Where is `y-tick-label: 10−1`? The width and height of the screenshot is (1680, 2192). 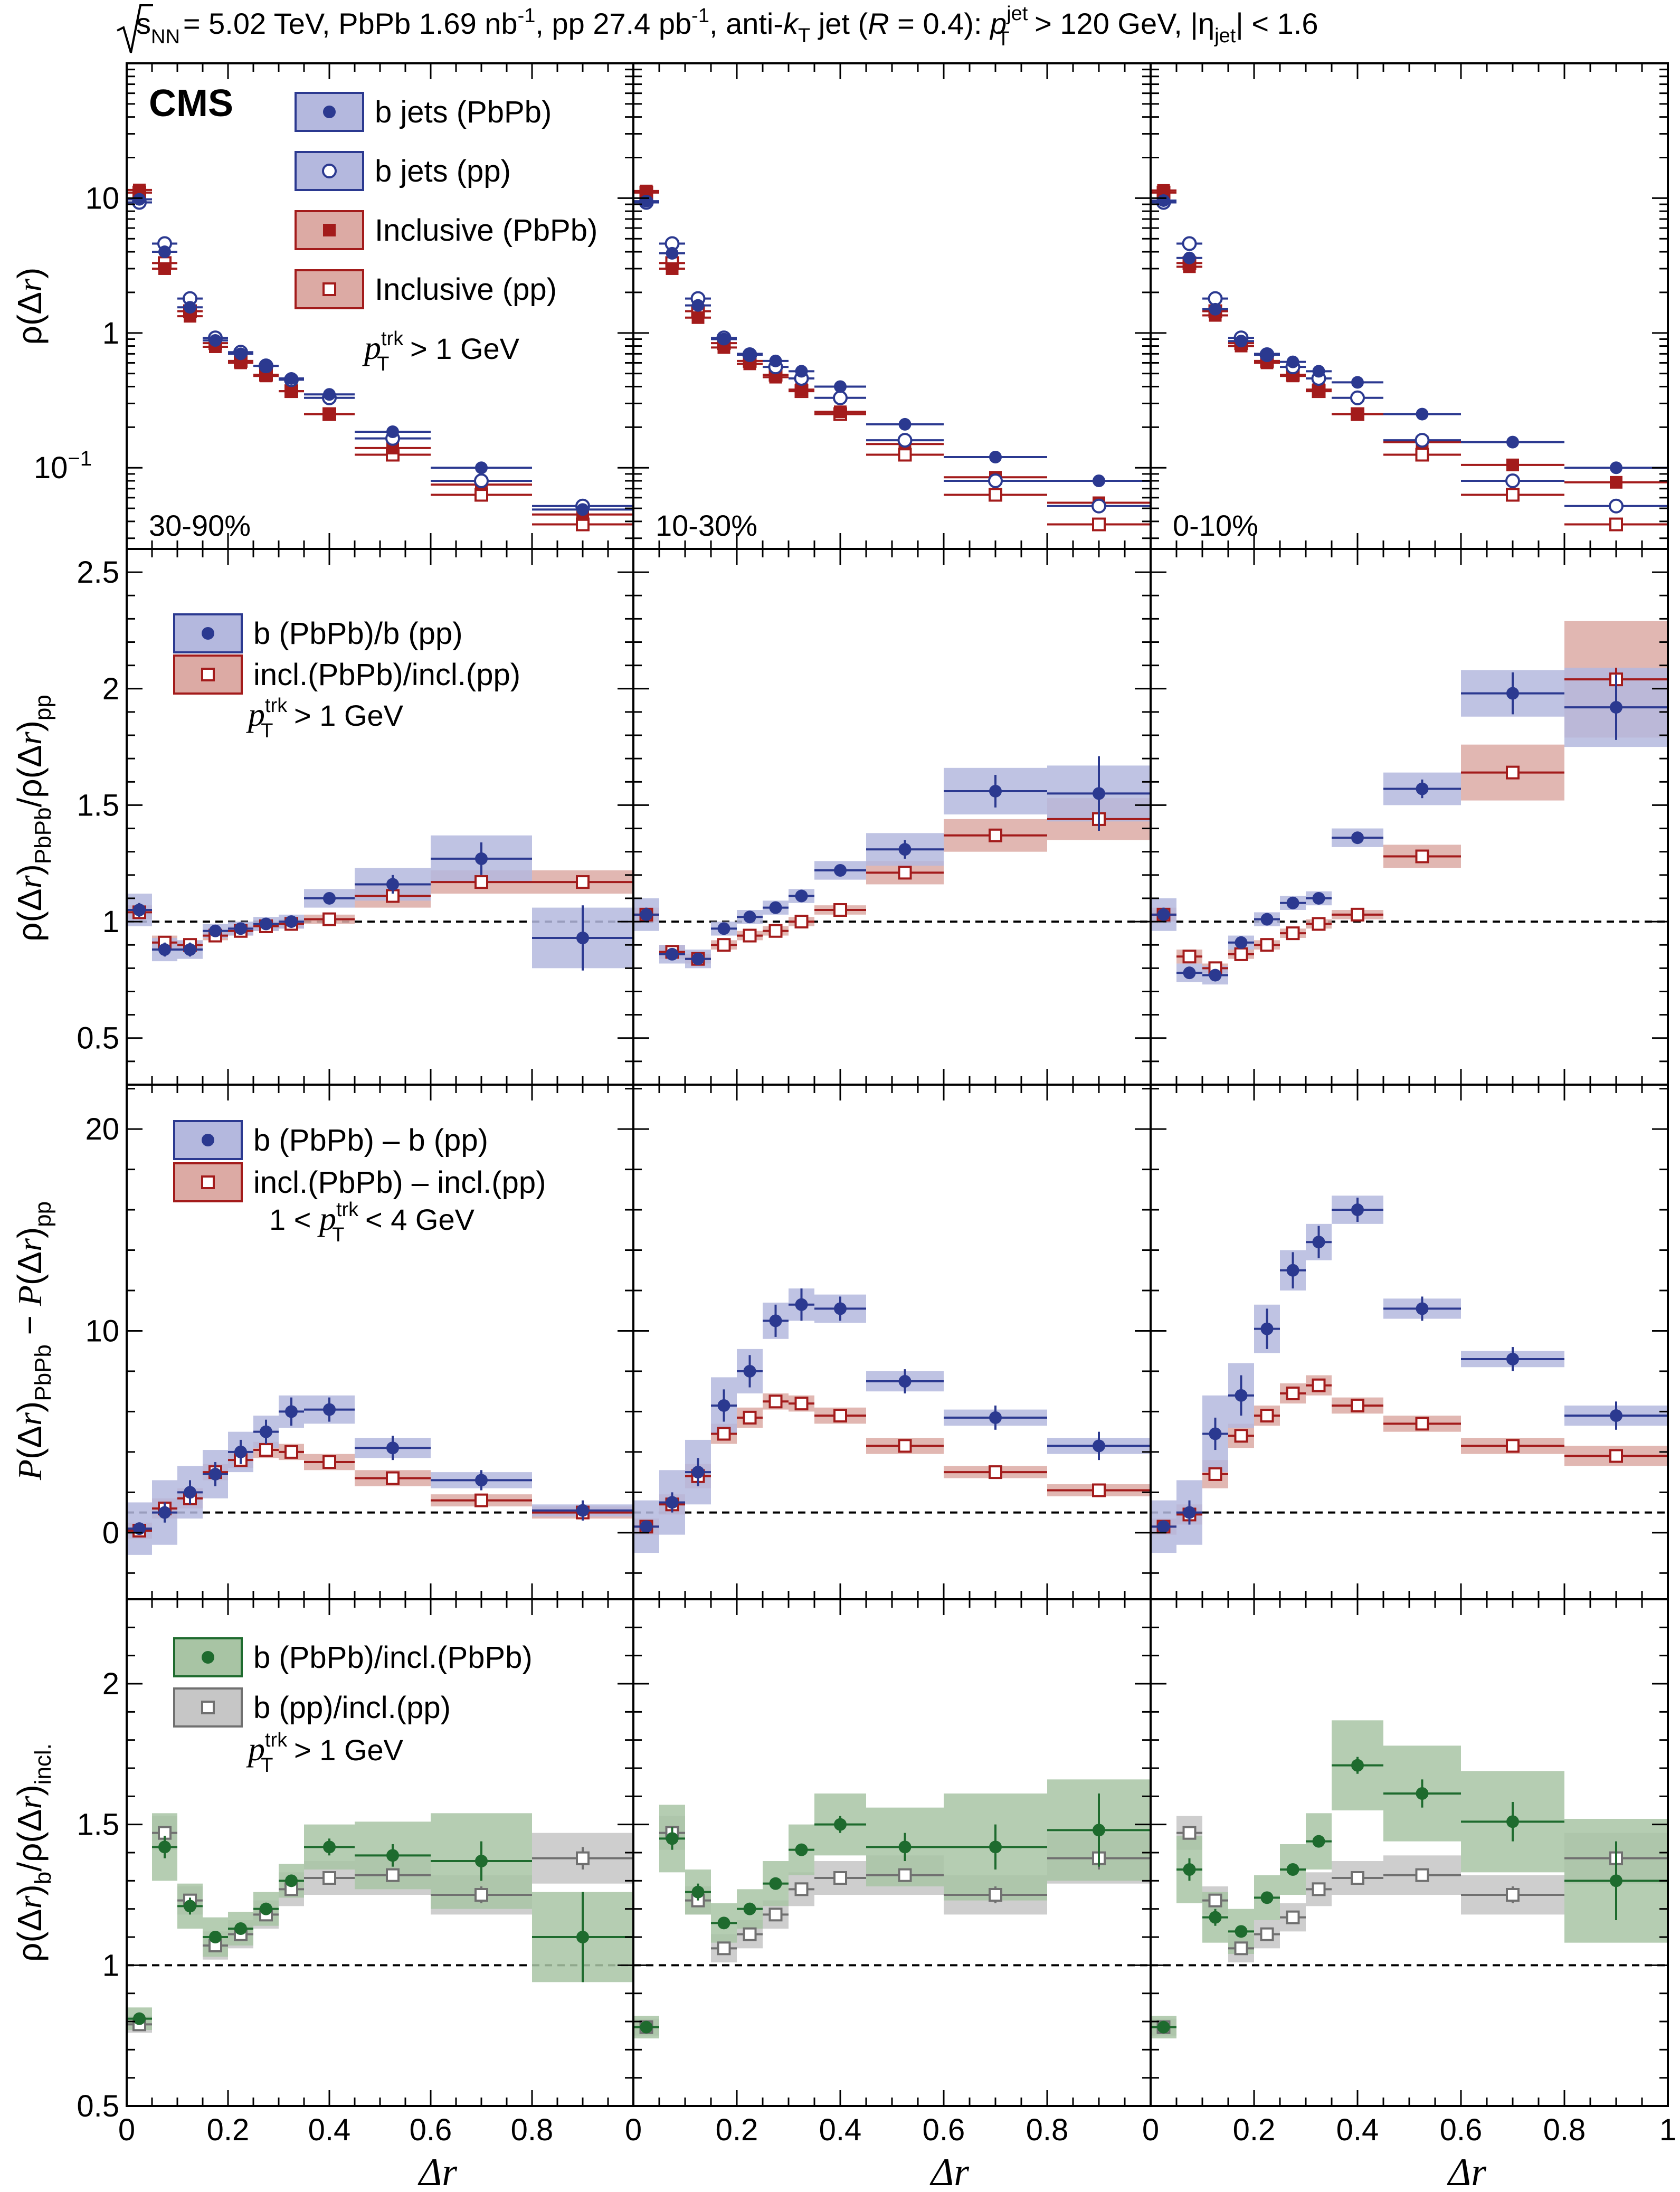 y-tick-label: 10−1 is located at coordinates (63, 466).